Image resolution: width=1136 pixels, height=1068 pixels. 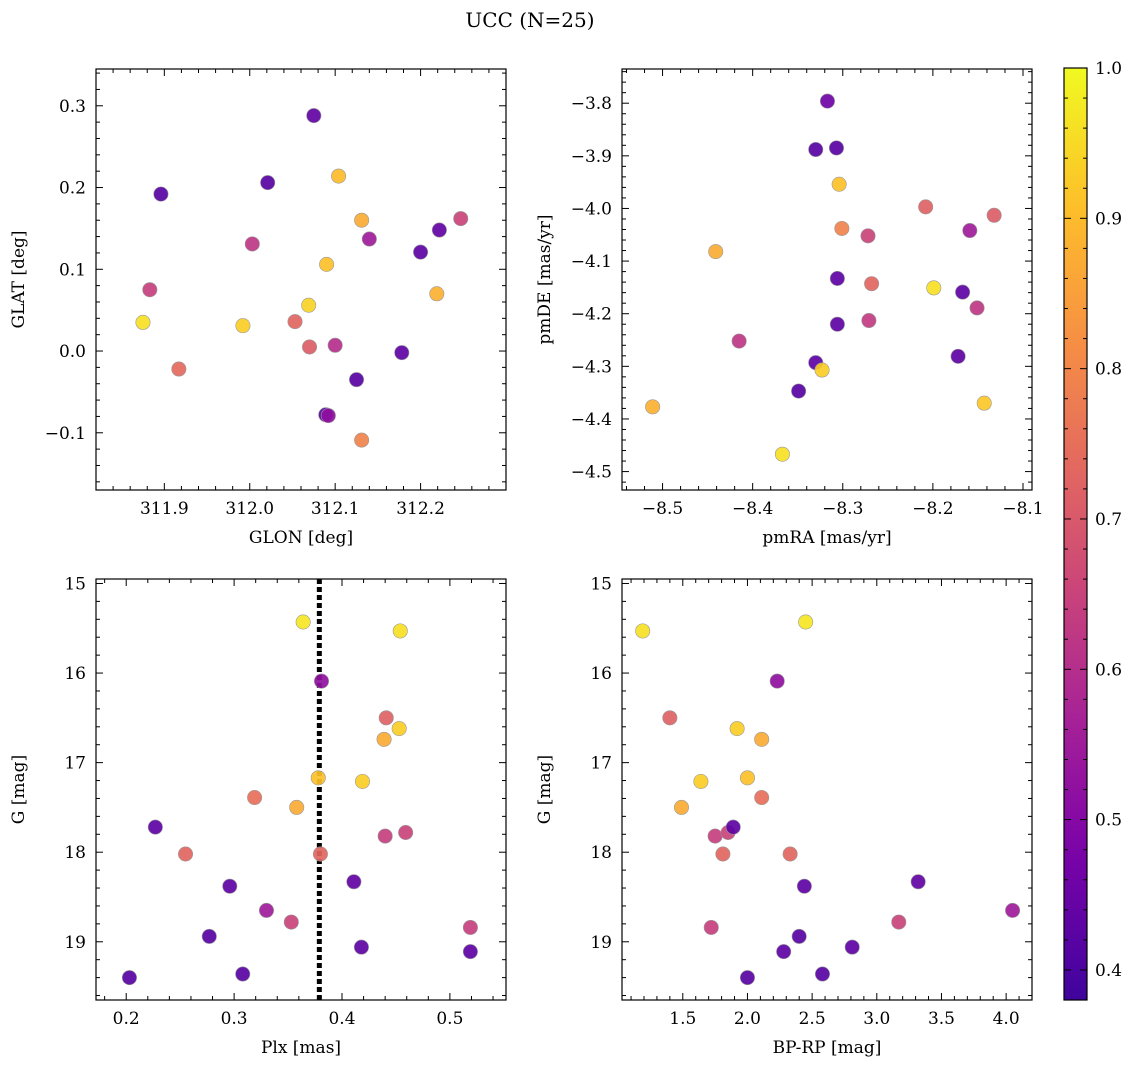 What do you see at coordinates (591, 209) in the screenshot?
I see `y-tick-label: −4.0` at bounding box center [591, 209].